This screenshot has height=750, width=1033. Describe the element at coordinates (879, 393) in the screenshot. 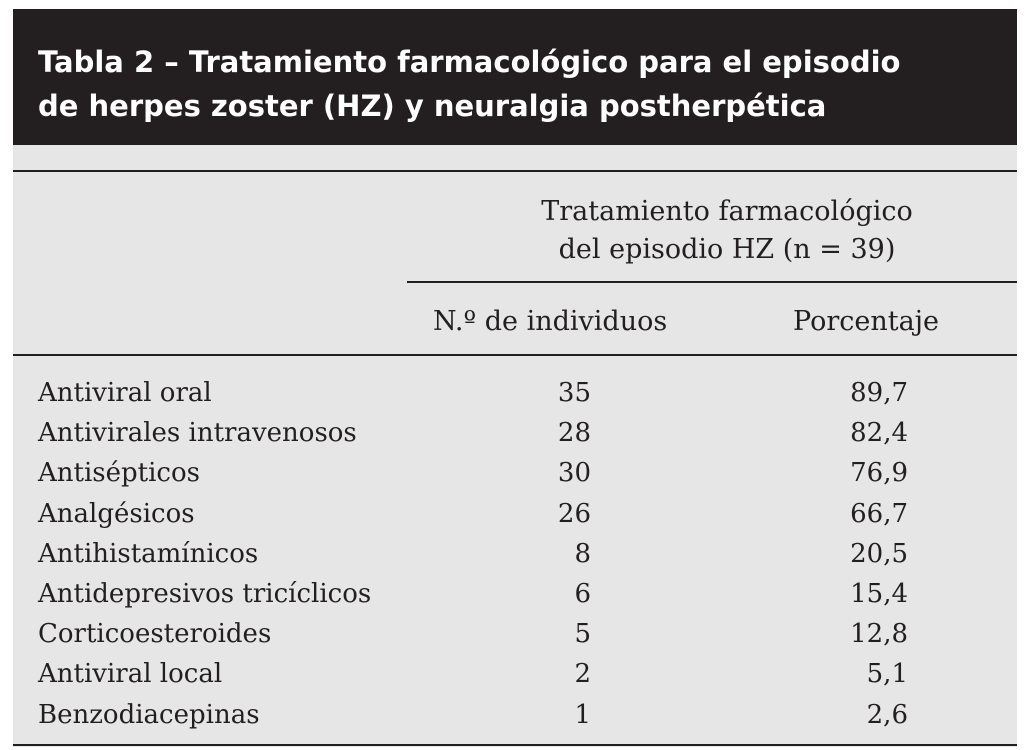

I see `row-percent-cell: 89,7` at that location.